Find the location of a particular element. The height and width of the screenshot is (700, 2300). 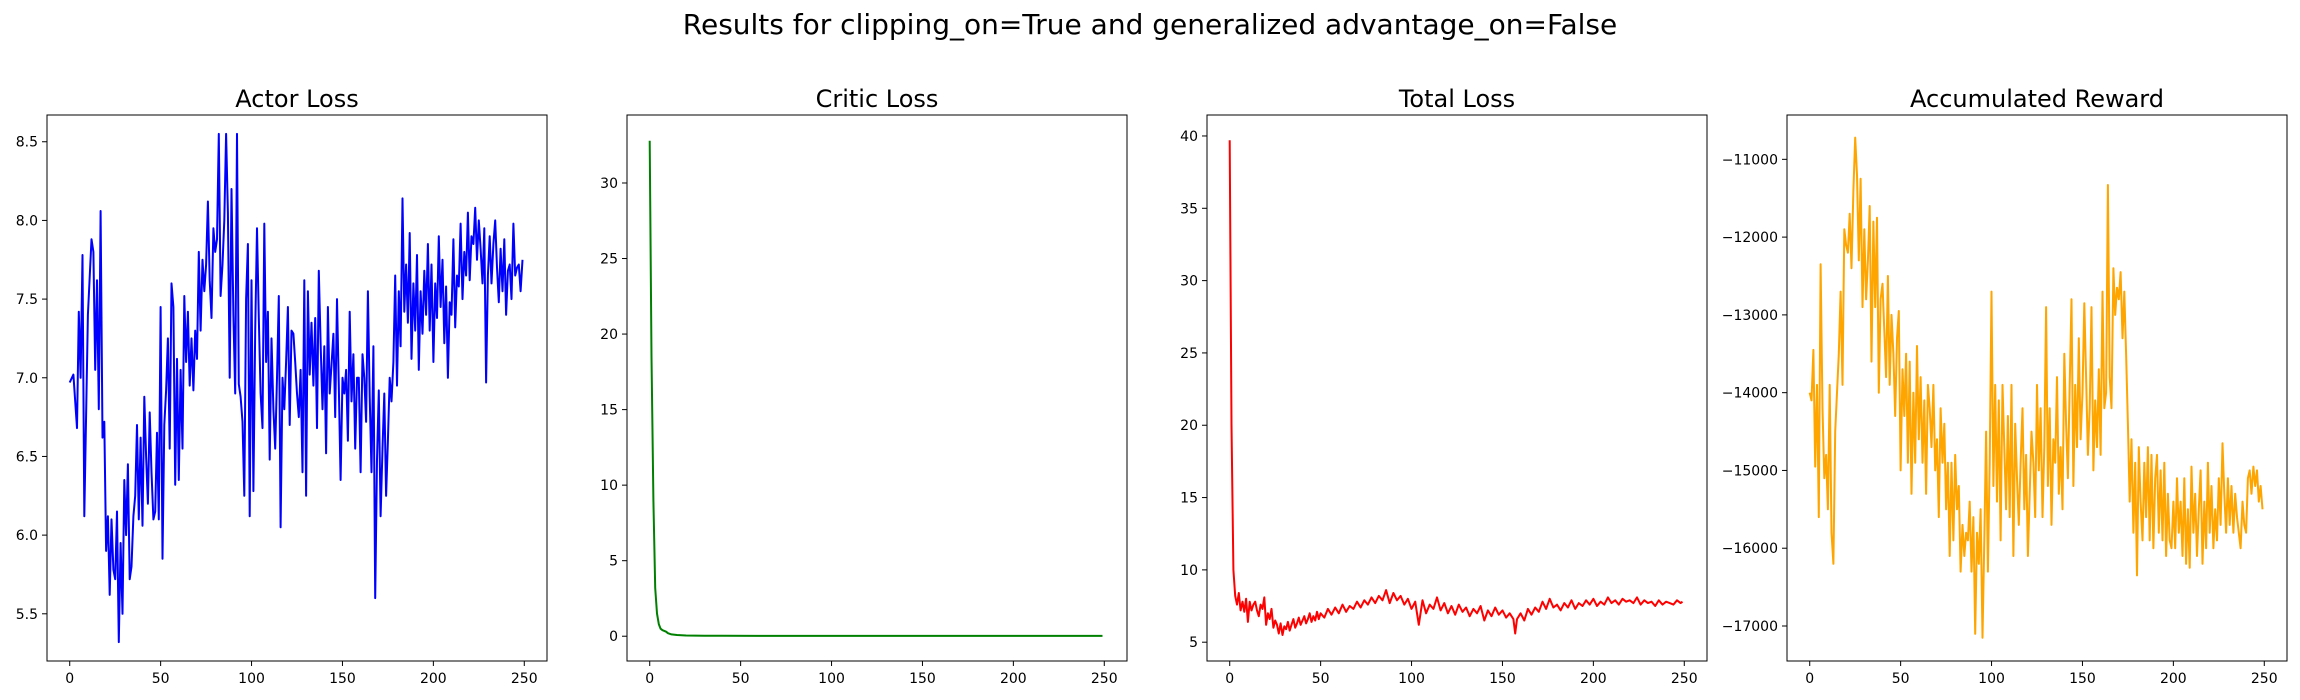

y-tick-label: 8.0 is located at coordinates (27, 221).